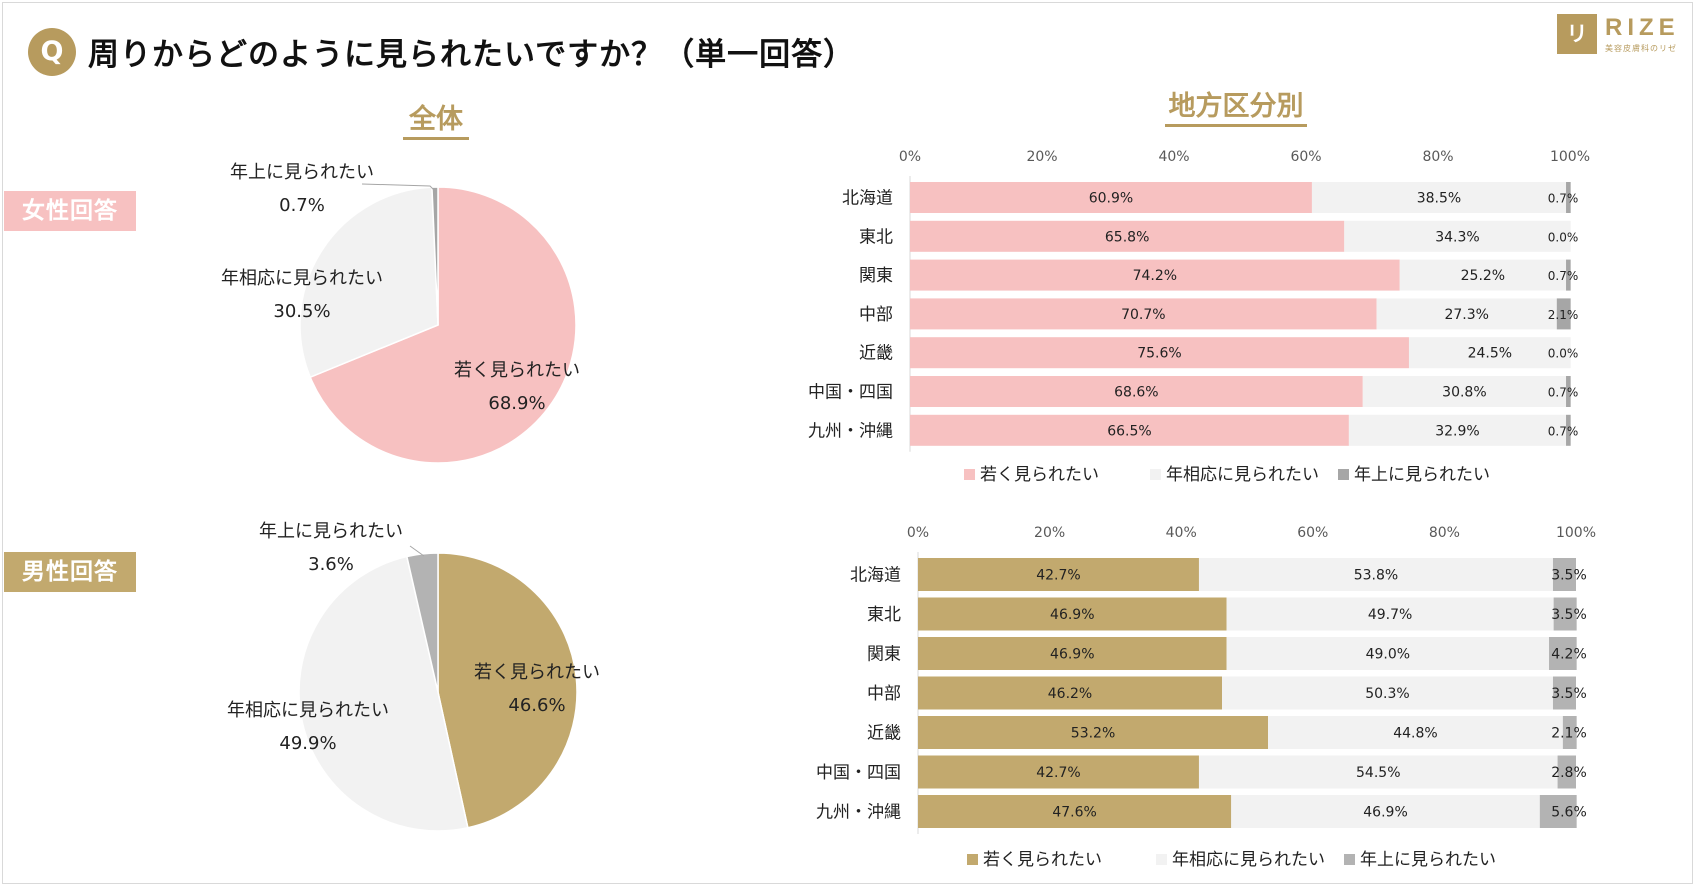 The image size is (1697, 888). I want to click on bar-male-bar-label-0: 46.9%, so click(1072, 615).